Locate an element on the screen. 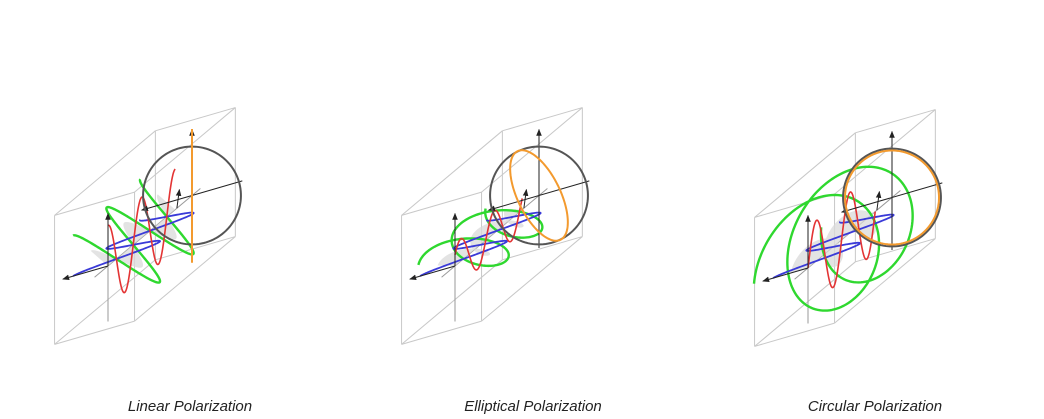 The height and width of the screenshot is (419, 1044). panel-circular-polarization is located at coordinates (847, 228).